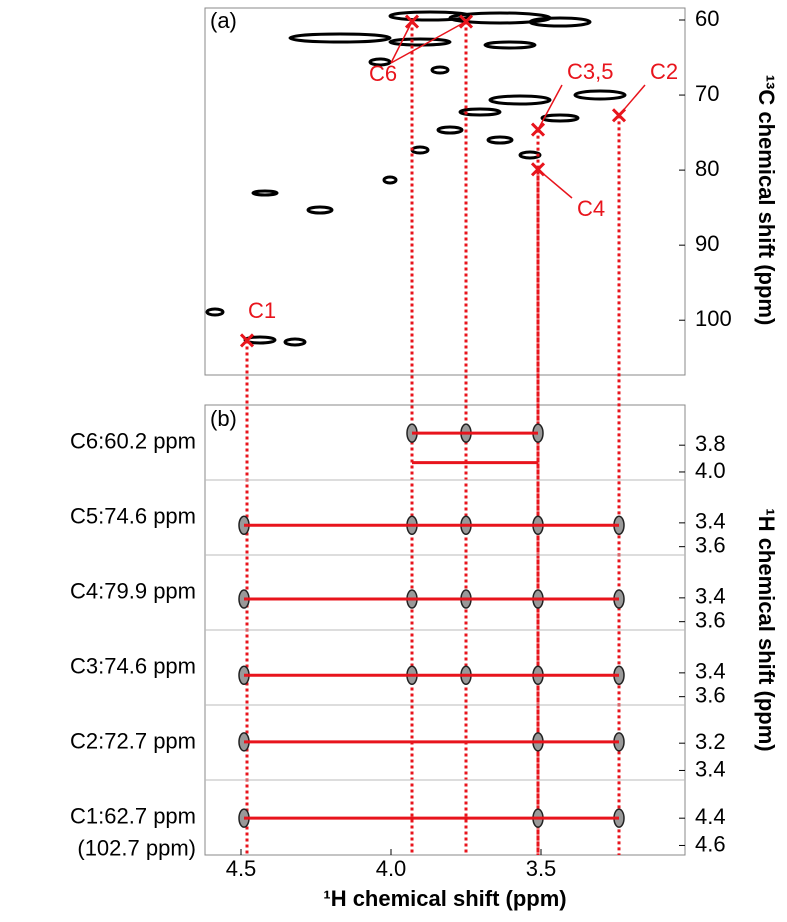  What do you see at coordinates (262, 310) in the screenshot?
I see `peak-label: C1` at bounding box center [262, 310].